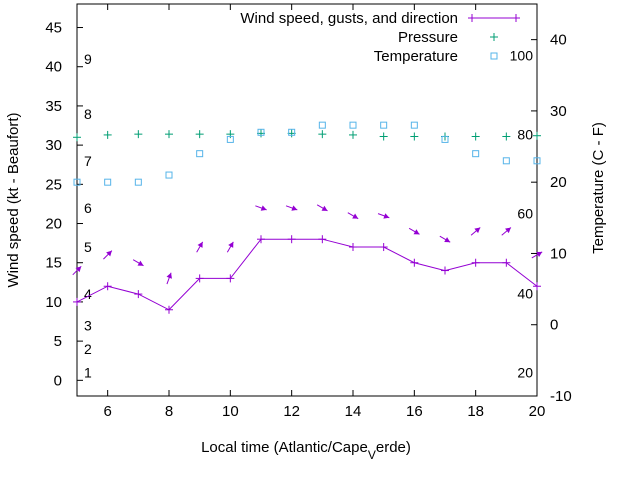  What do you see at coordinates (525, 134) in the screenshot?
I see `fahrenheit-label: 80` at bounding box center [525, 134].